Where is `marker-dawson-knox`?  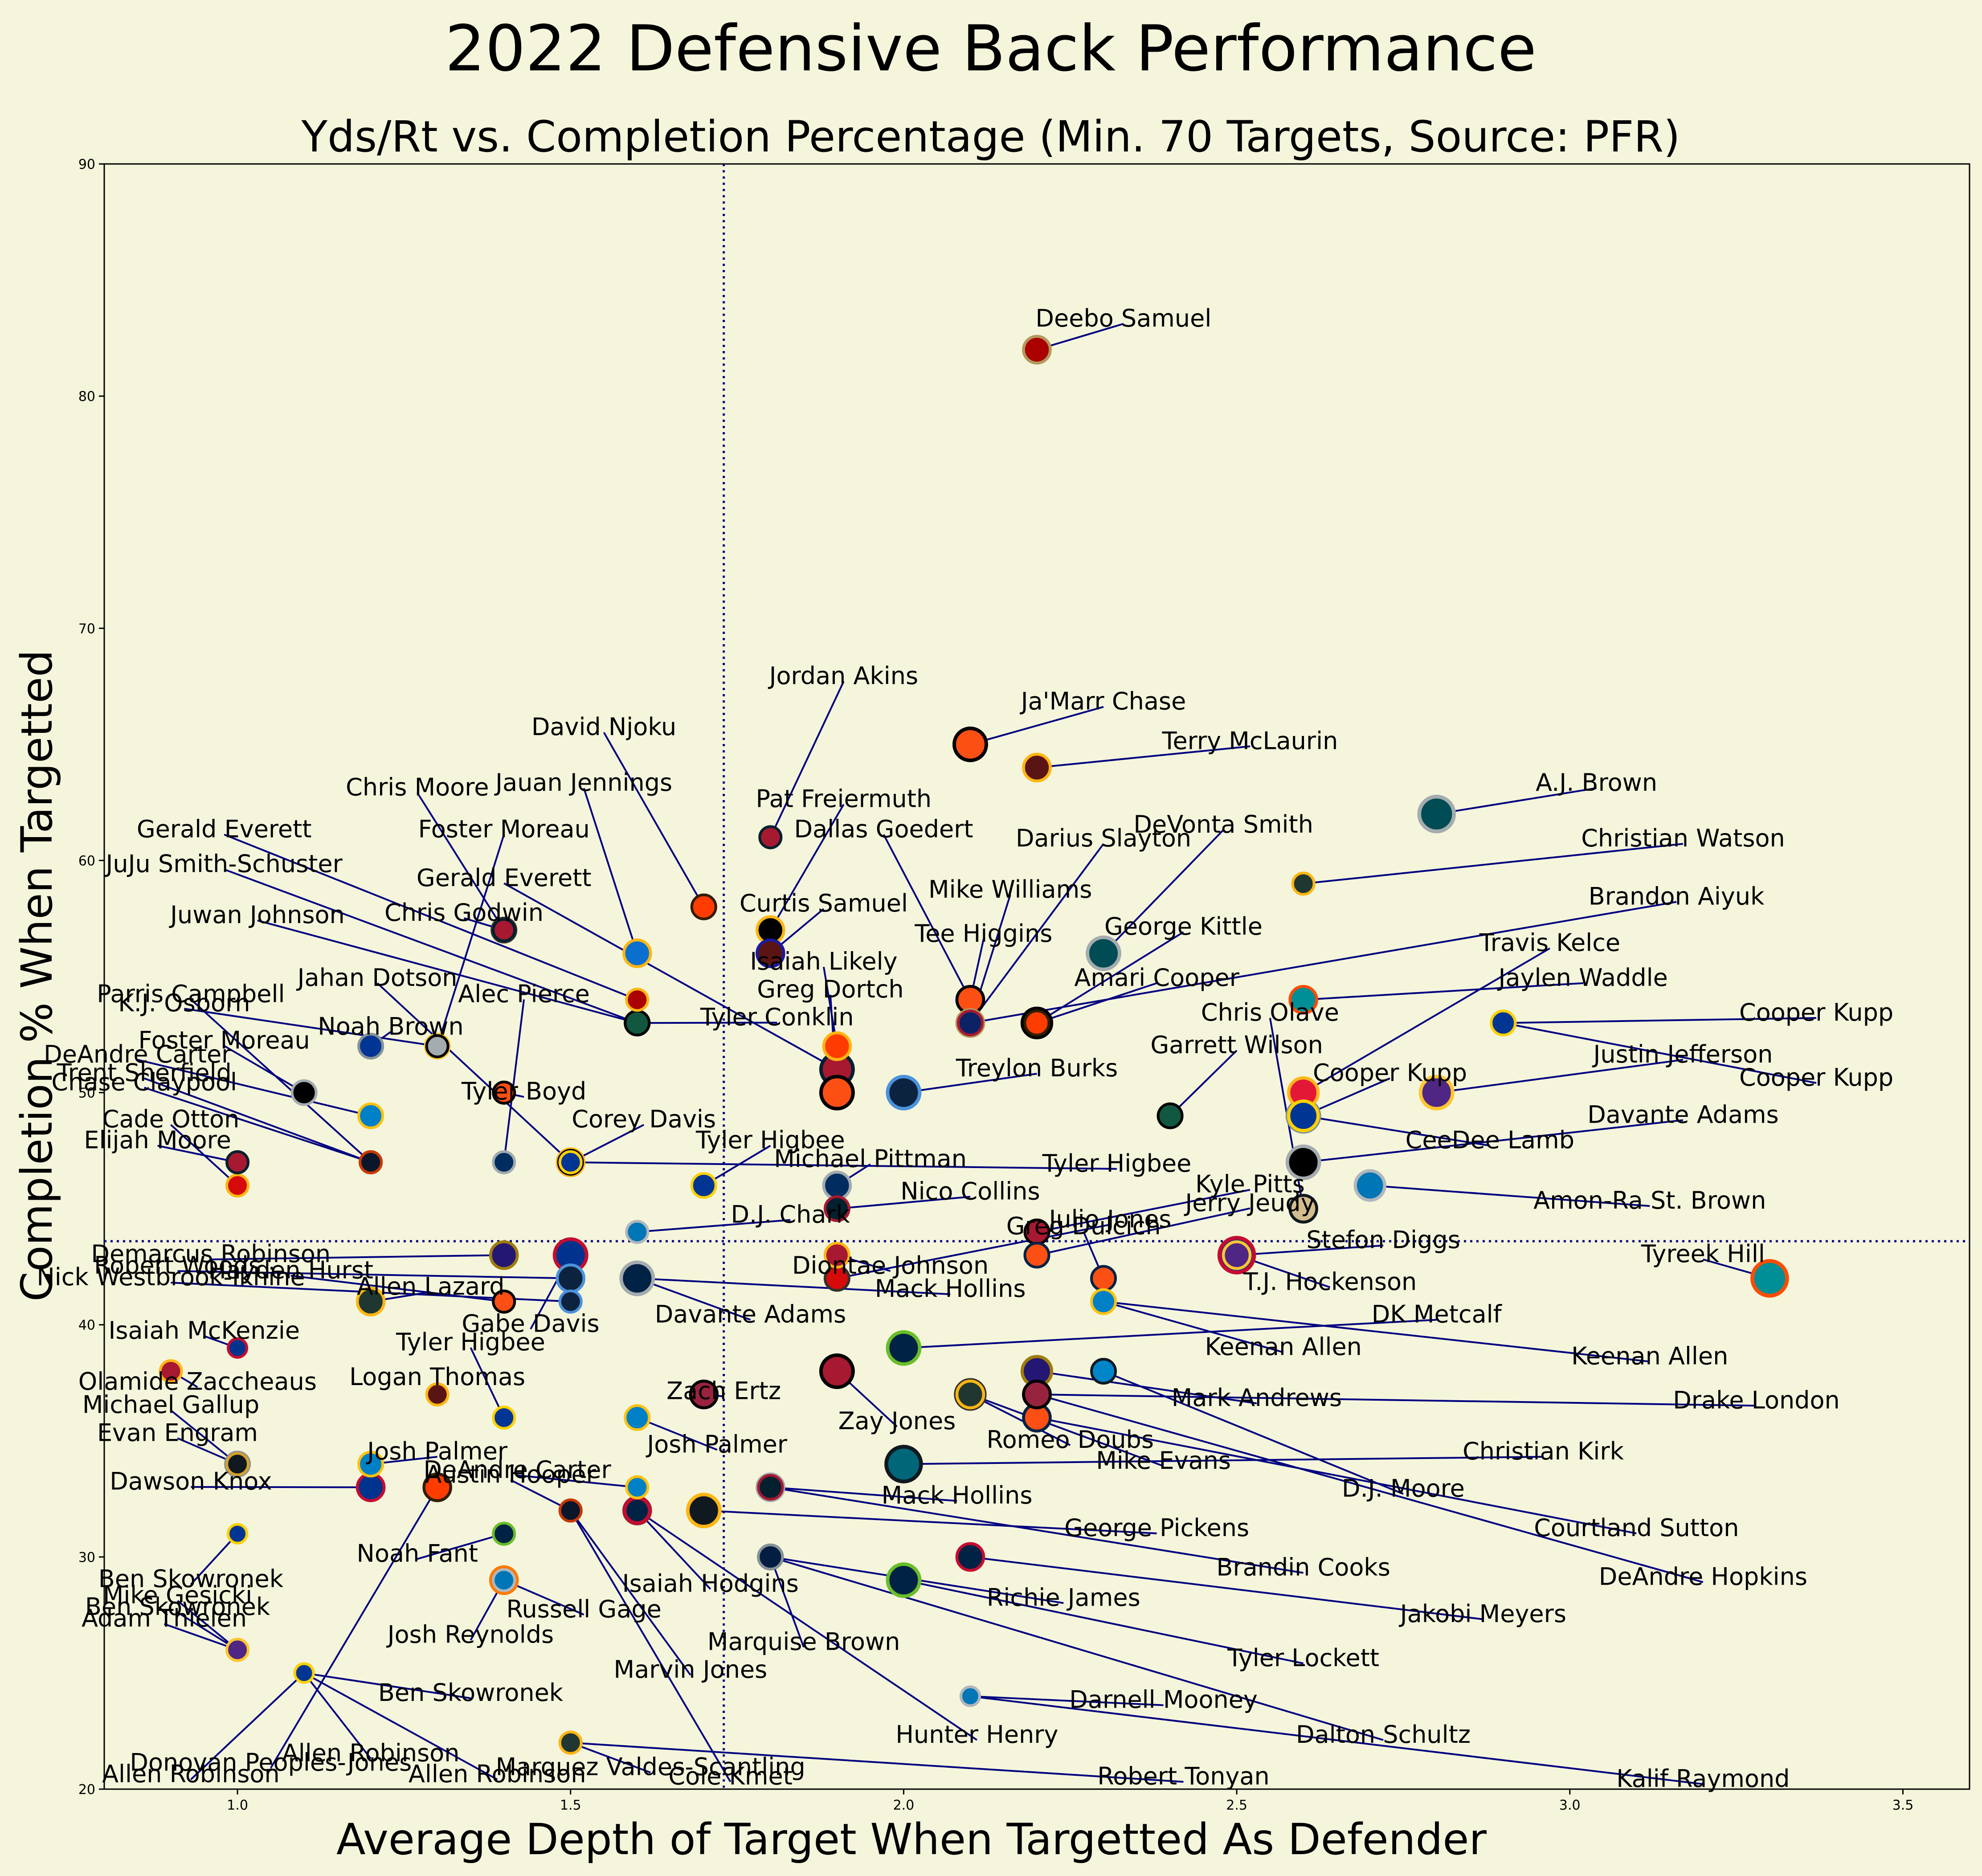
marker-dawson-knox is located at coordinates (371, 1487).